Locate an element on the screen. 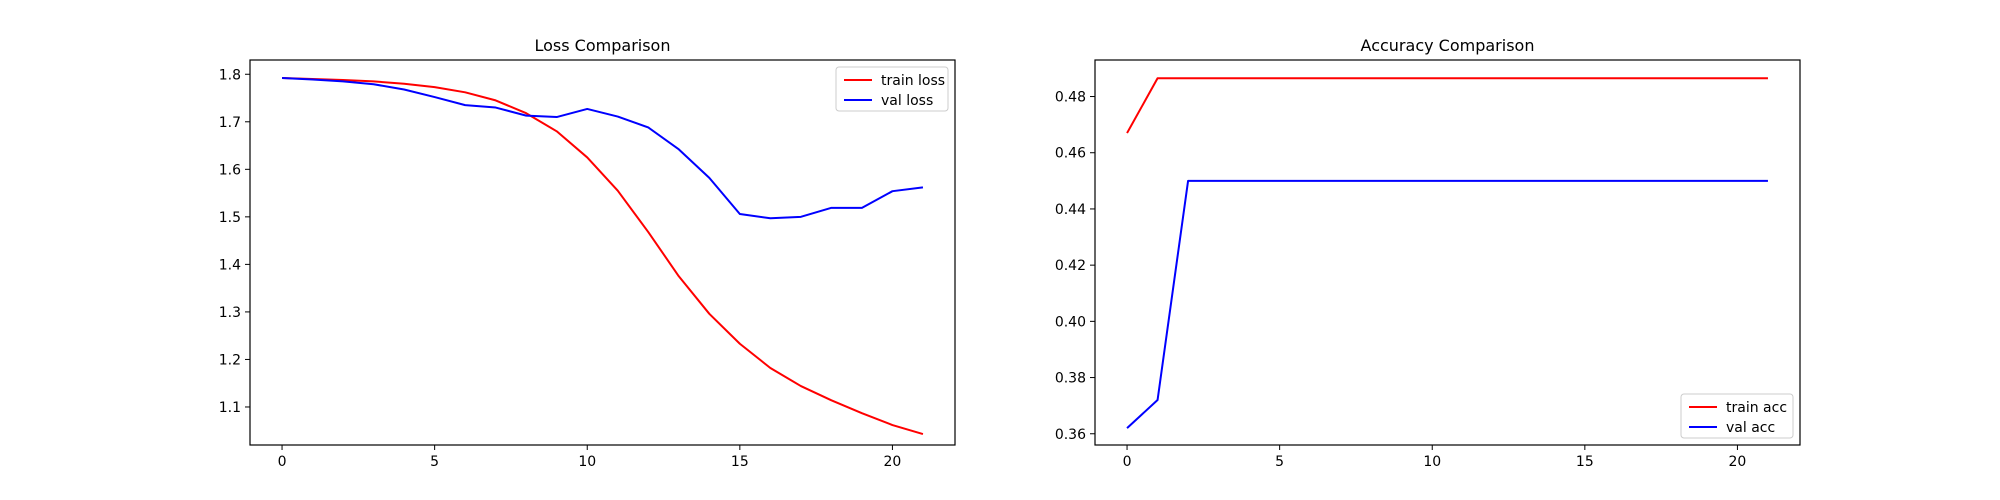 The width and height of the screenshot is (2000, 500). y-tick-label: 1.1 is located at coordinates (230, 408).